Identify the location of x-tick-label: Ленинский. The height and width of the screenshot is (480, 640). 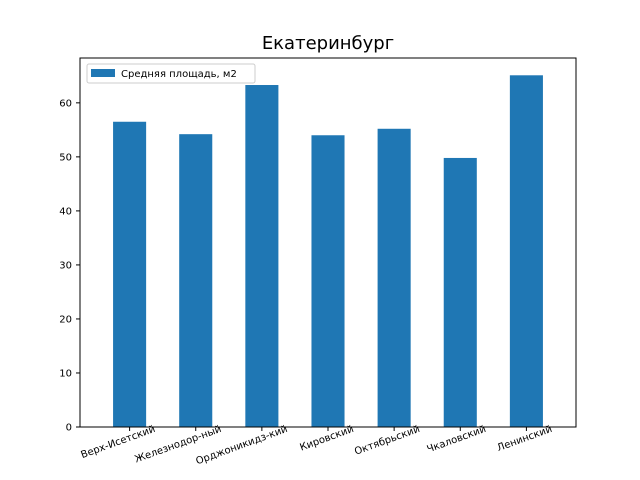
(525, 439).